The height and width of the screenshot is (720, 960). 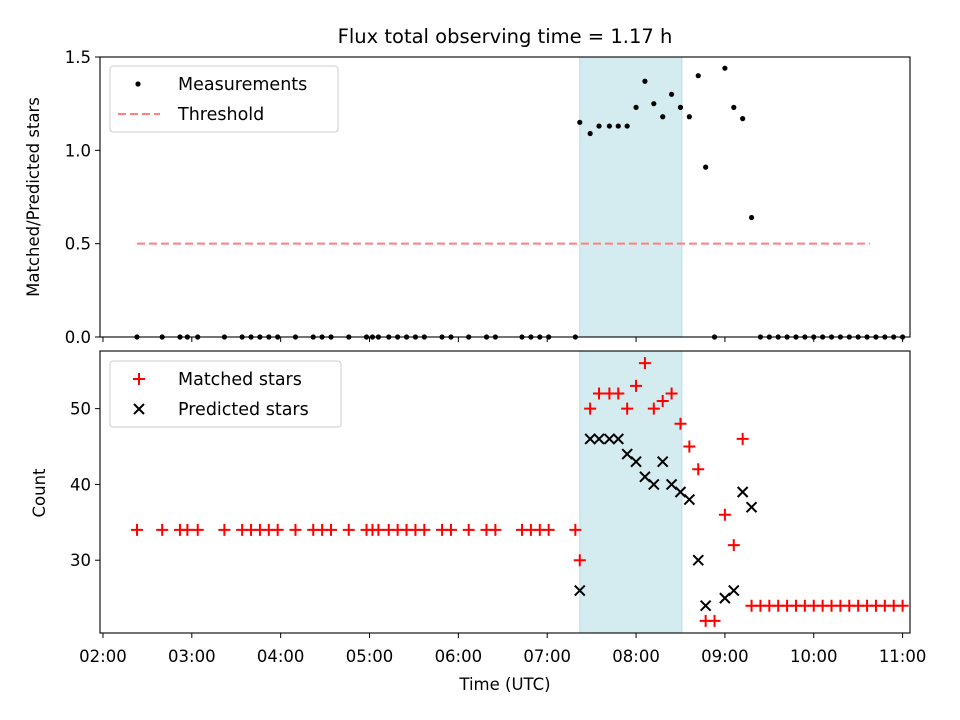 What do you see at coordinates (725, 656) in the screenshot?
I see `x-tick-label: 09:00` at bounding box center [725, 656].